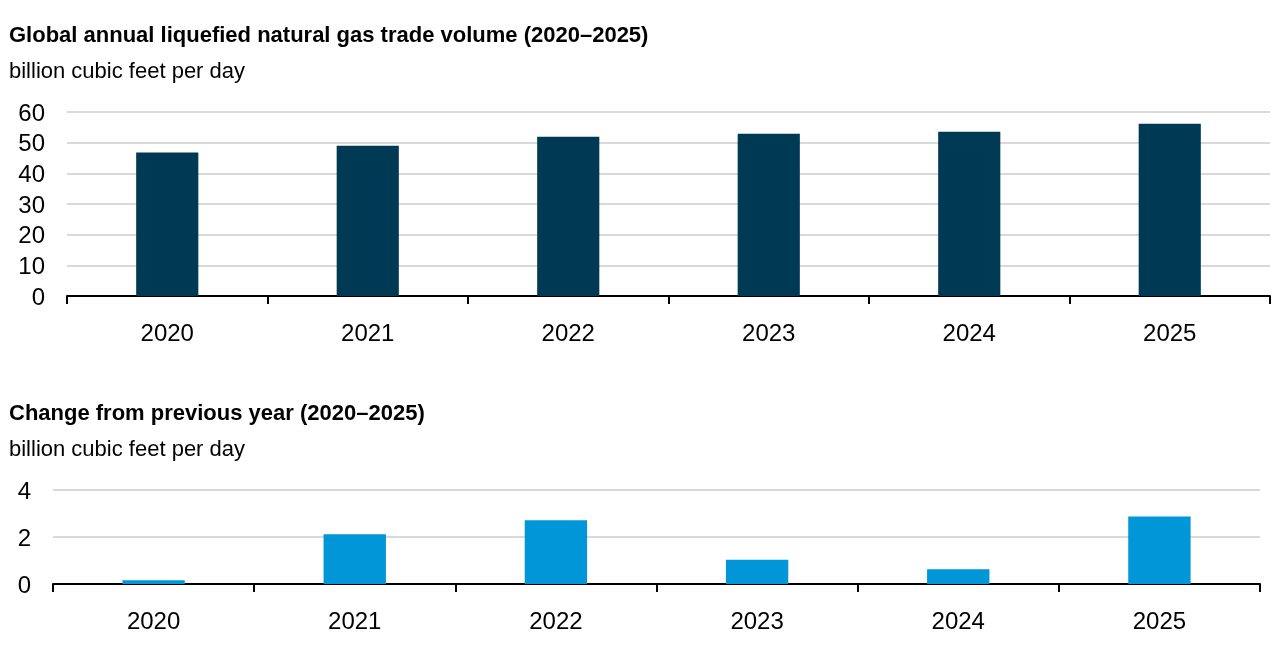 This screenshot has height=649, width=1280. What do you see at coordinates (31, 112) in the screenshot?
I see `y-tick-label: 60` at bounding box center [31, 112].